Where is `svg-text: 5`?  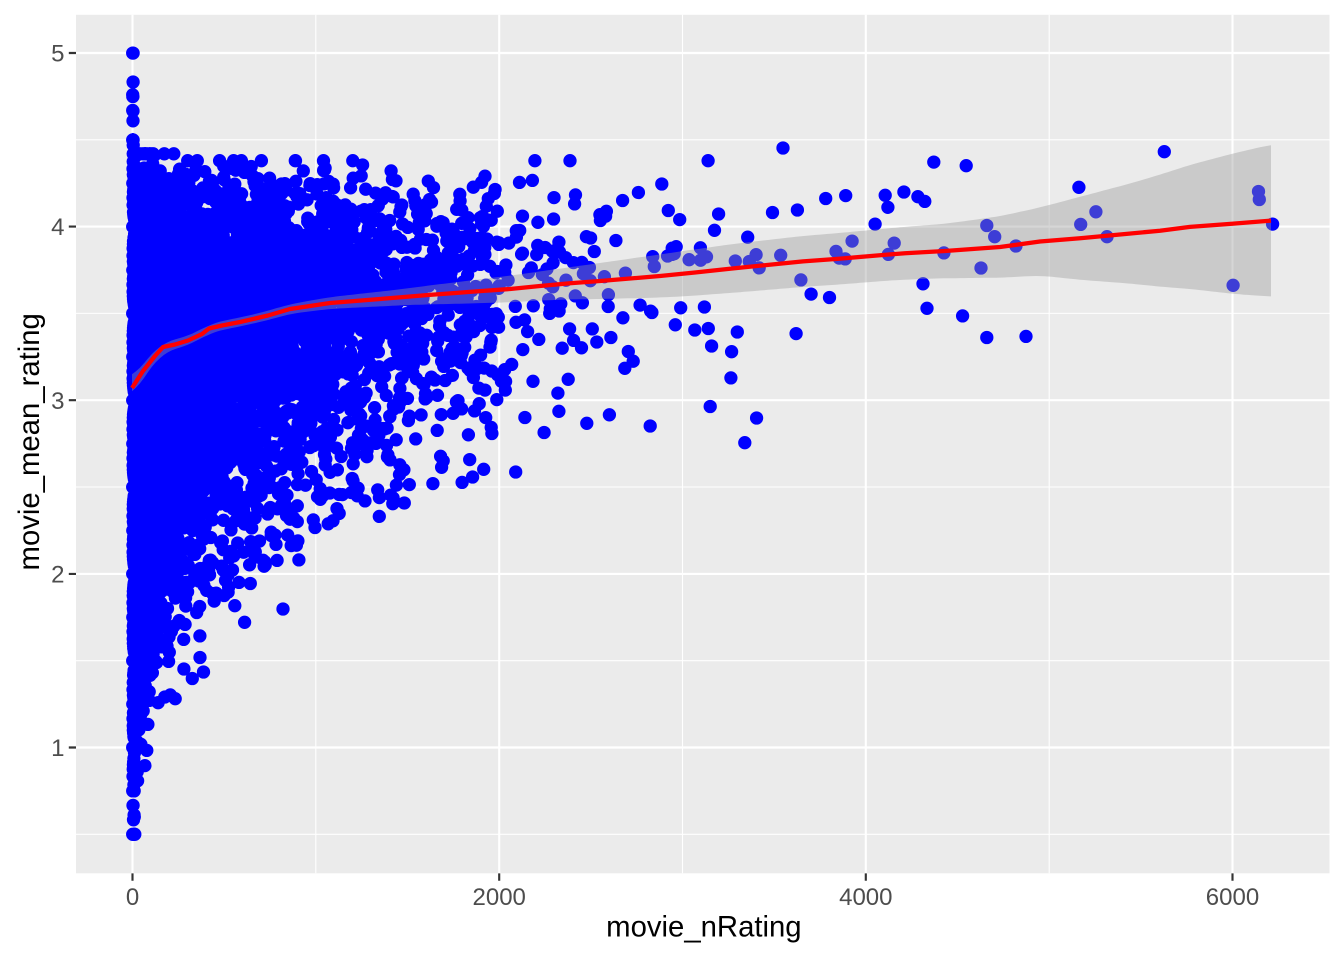
svg-text: 5 is located at coordinates (57, 54).